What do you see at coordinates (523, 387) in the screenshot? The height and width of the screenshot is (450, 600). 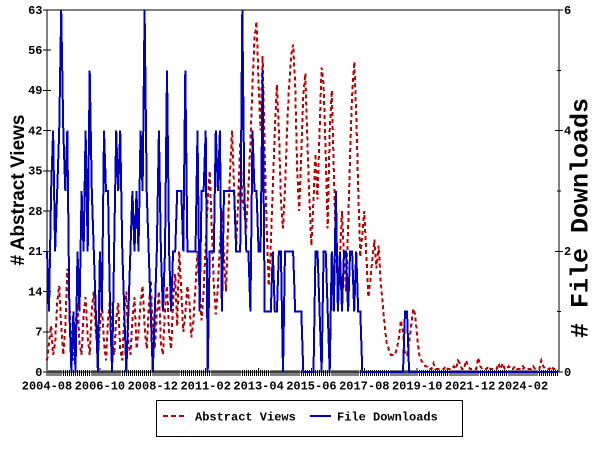 I see `svg-text: 2024-02` at bounding box center [523, 387].